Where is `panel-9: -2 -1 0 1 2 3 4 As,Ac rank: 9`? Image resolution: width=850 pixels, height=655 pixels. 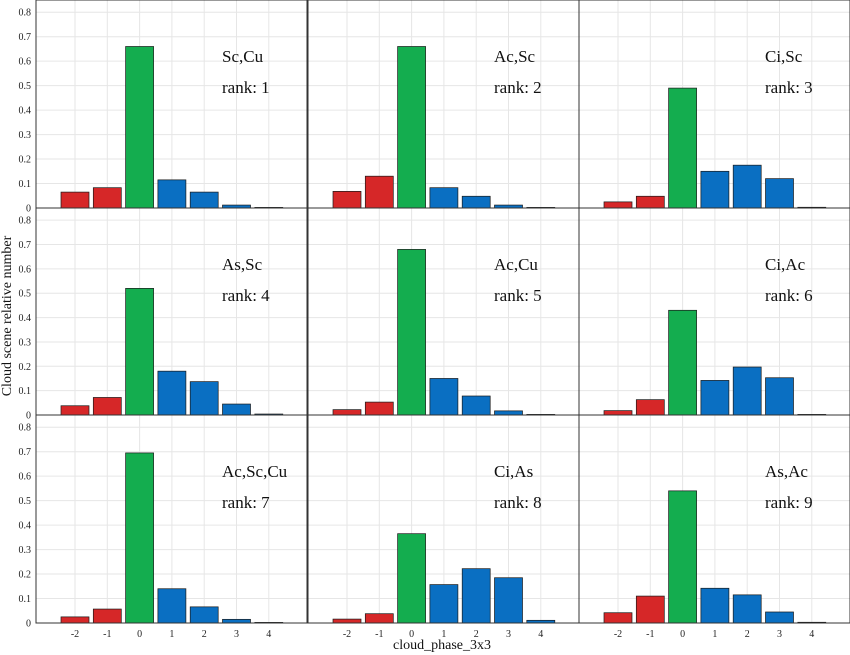
panel-9: -2 -1 0 1 2 3 4 As,Ac rank: 9 is located at coordinates (714, 527).